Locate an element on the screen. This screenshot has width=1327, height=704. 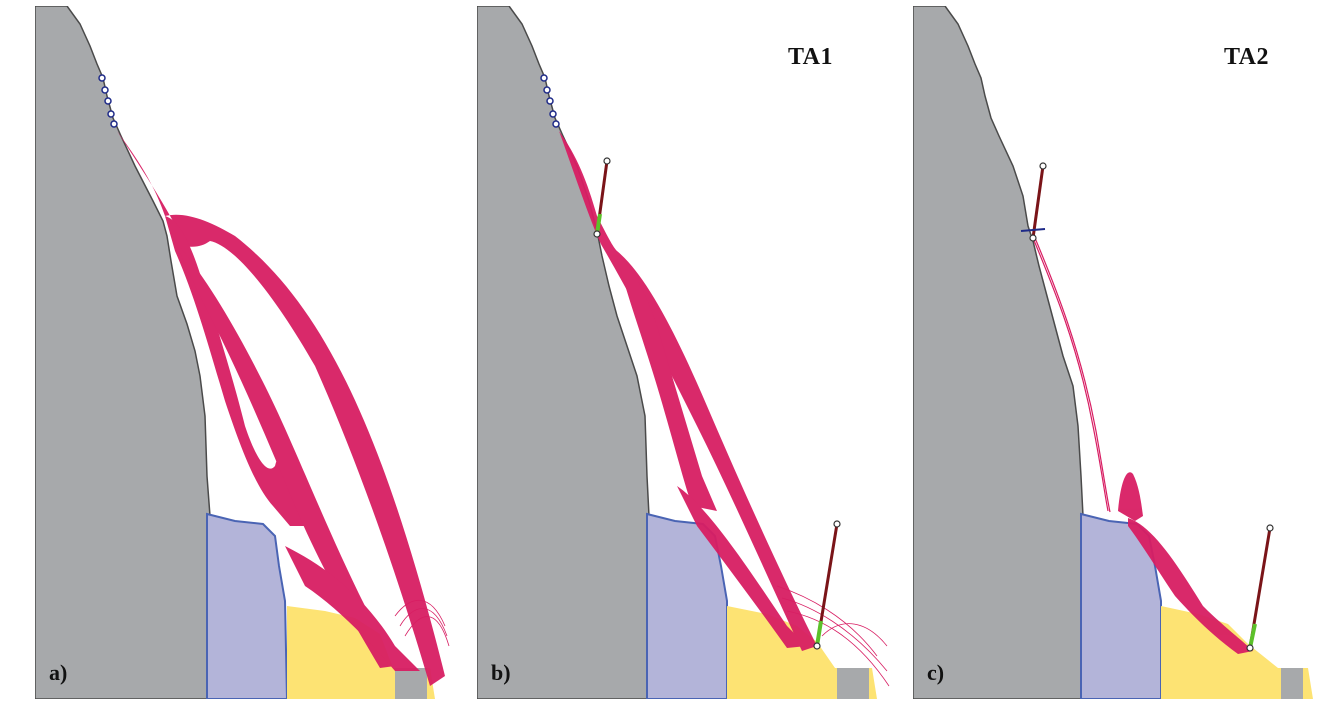
panel-title: TA2 is located at coordinates (1246, 57).